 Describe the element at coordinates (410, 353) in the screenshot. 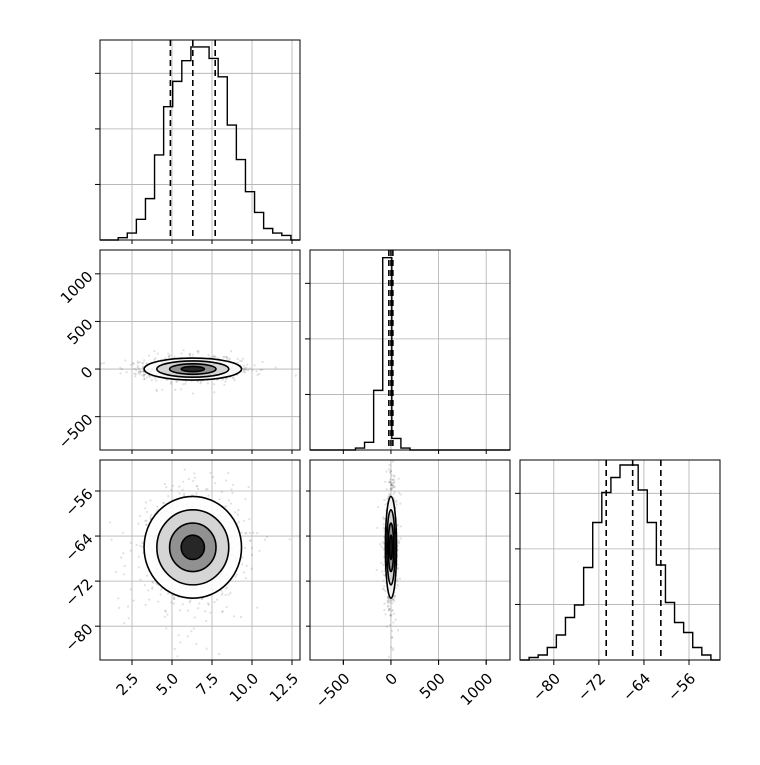

I see `histogram-2-step` at that location.